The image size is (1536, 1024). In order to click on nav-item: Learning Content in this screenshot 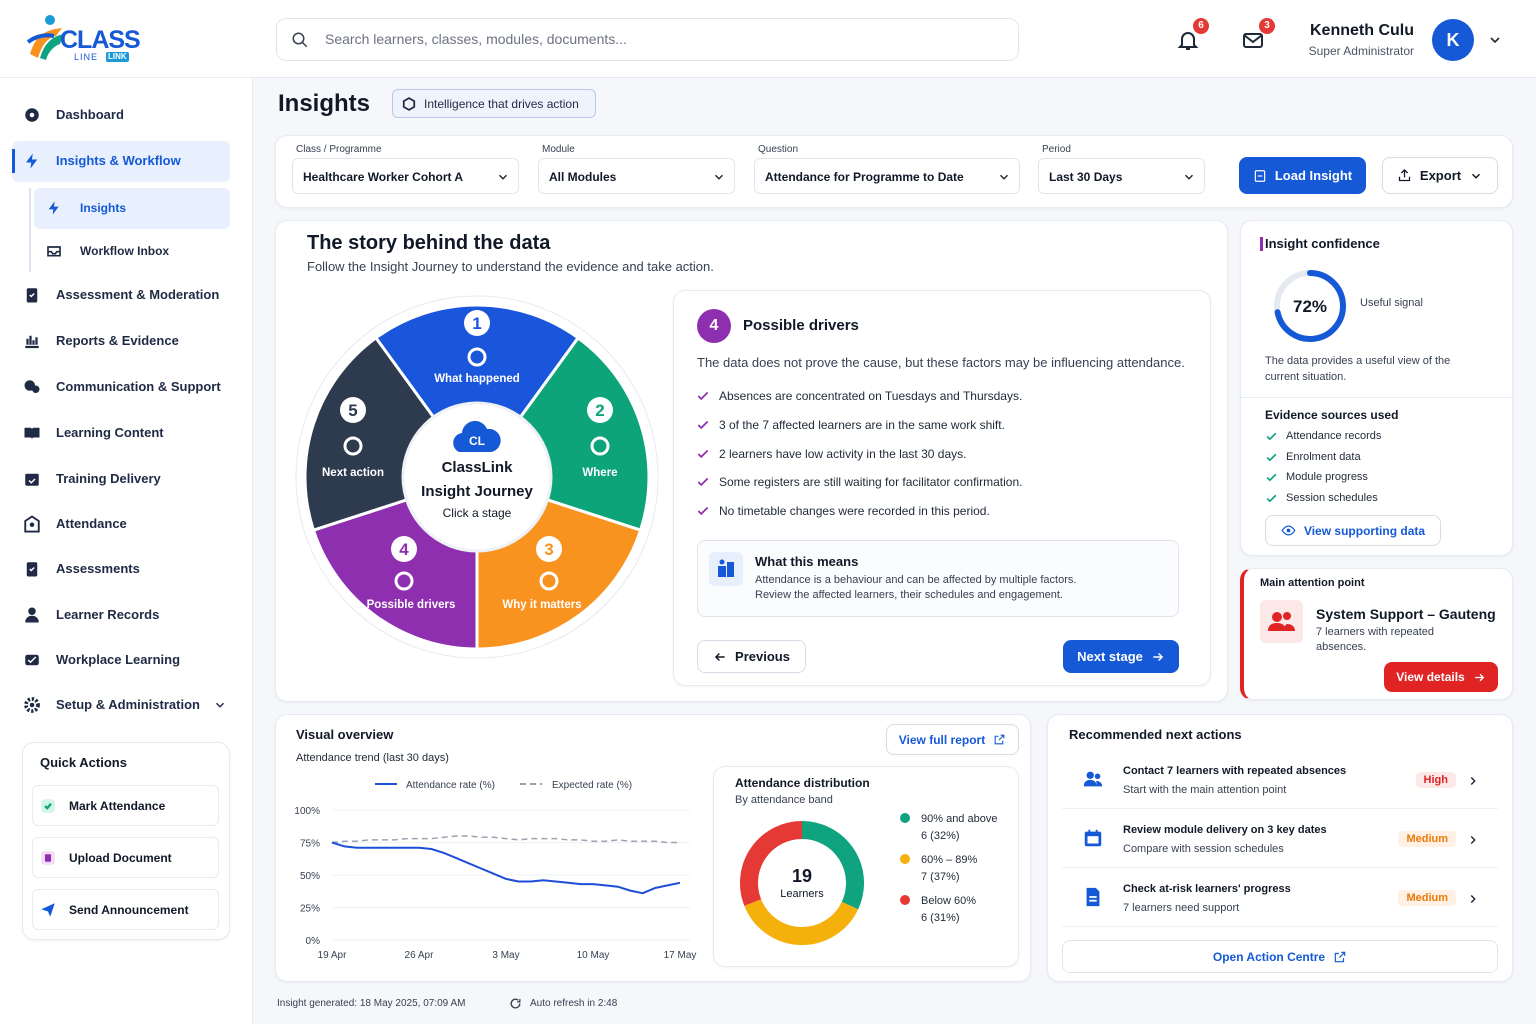, I will do `click(110, 432)`.